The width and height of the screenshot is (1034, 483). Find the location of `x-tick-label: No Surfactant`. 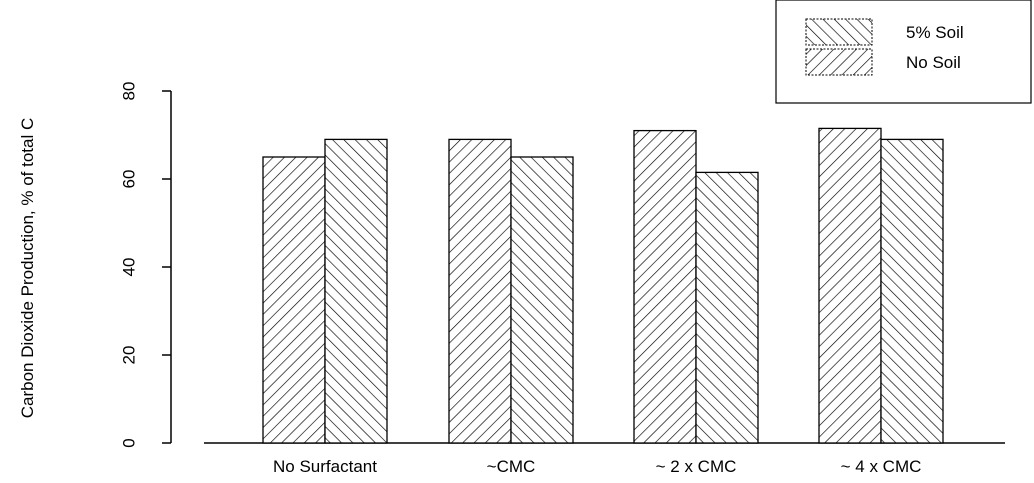

x-tick-label: No Surfactant is located at coordinates (325, 466).